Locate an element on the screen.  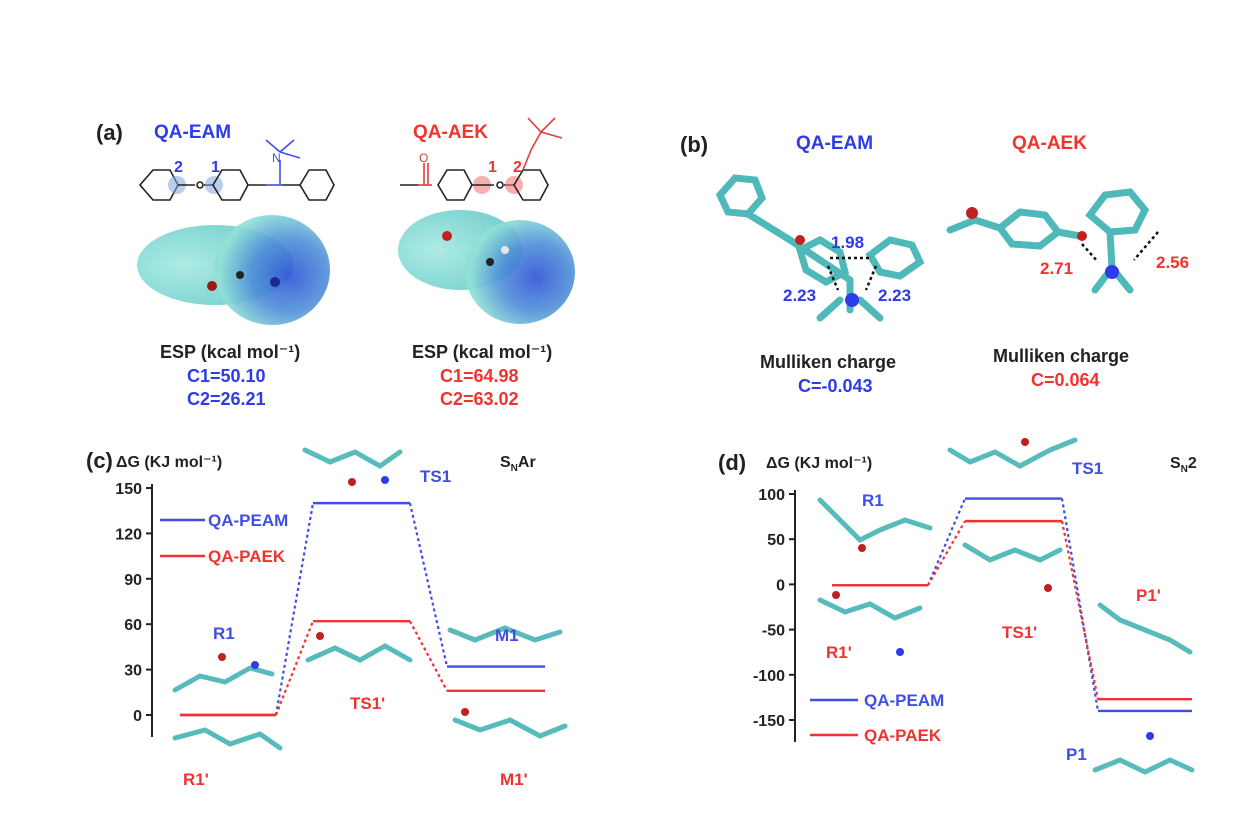
panel-c-ylabel: ΔG (KJ mol⁻¹) is located at coordinates (169, 462).